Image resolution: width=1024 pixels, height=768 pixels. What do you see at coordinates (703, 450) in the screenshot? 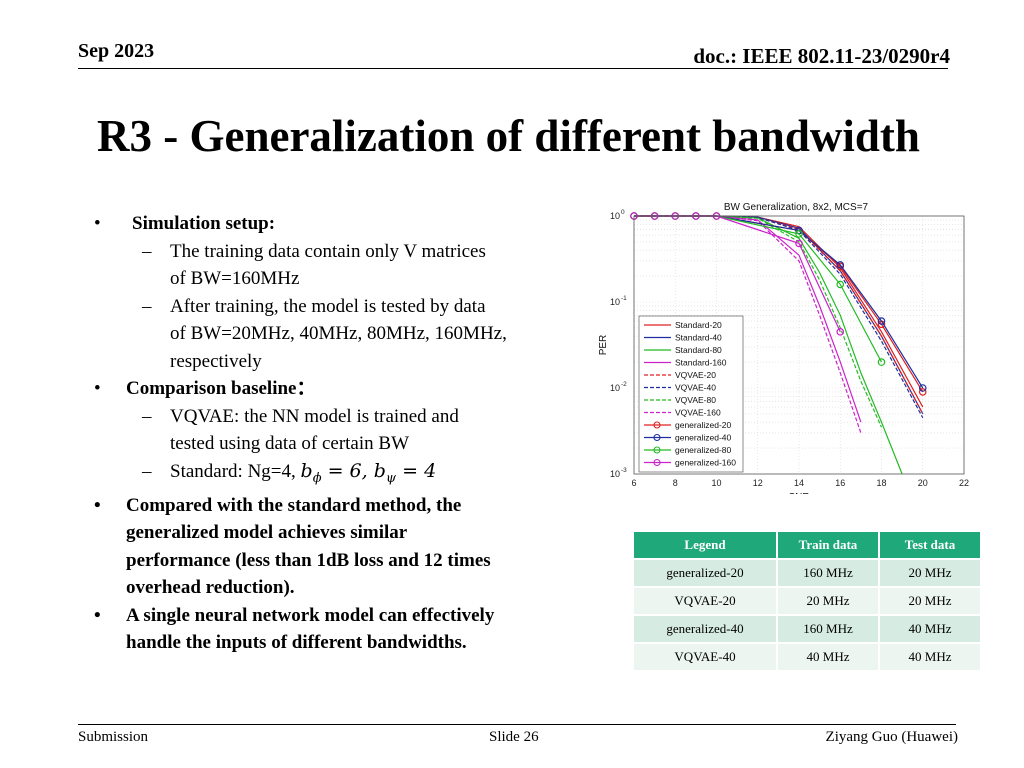
I see `legend-label: generalized-80` at bounding box center [703, 450].